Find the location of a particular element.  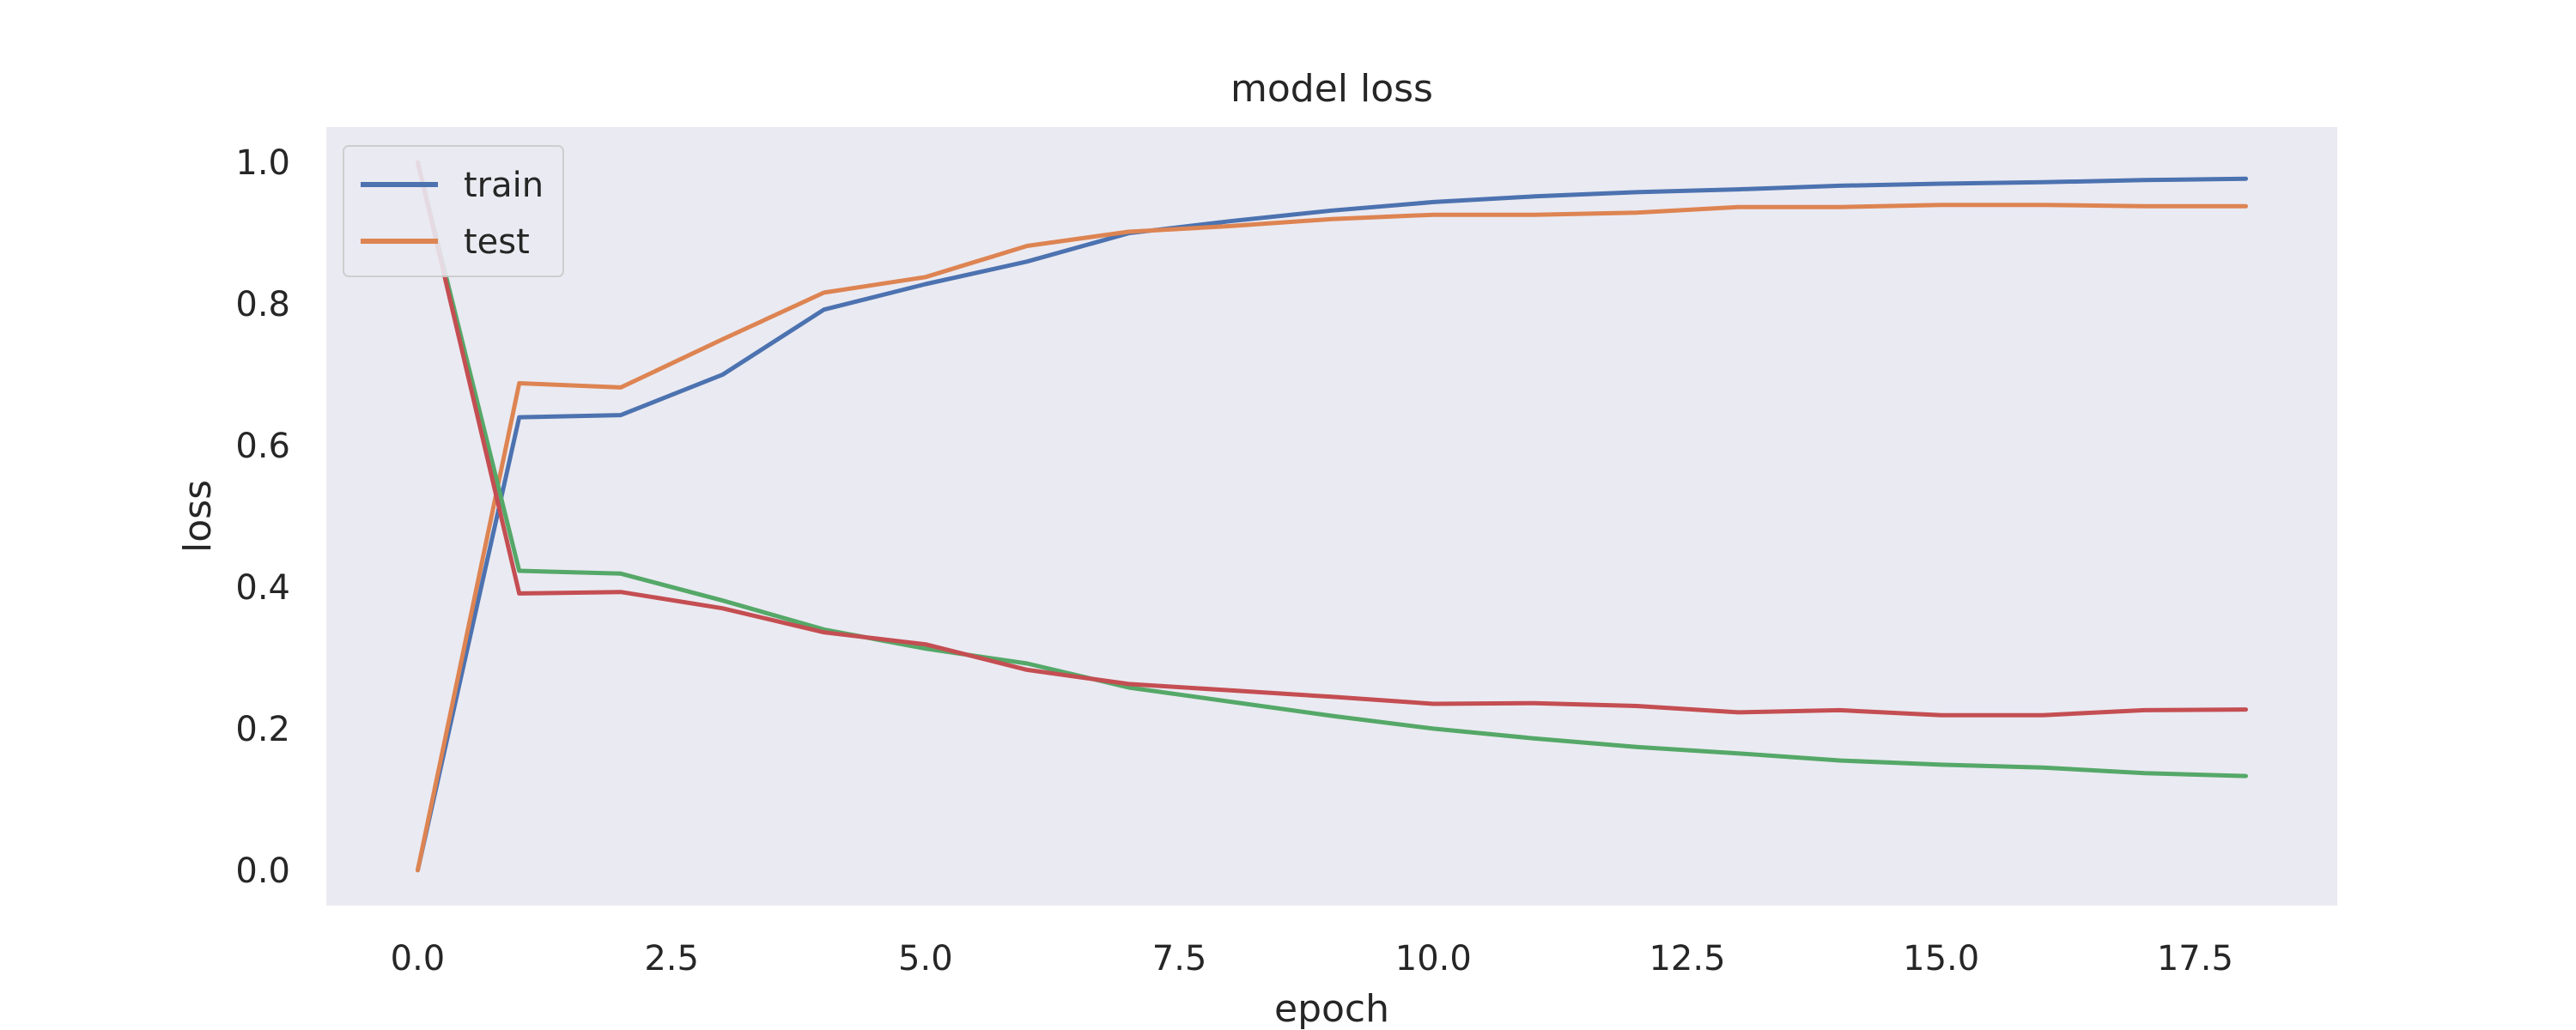

y-tick-label: 0.0 is located at coordinates (262, 871).